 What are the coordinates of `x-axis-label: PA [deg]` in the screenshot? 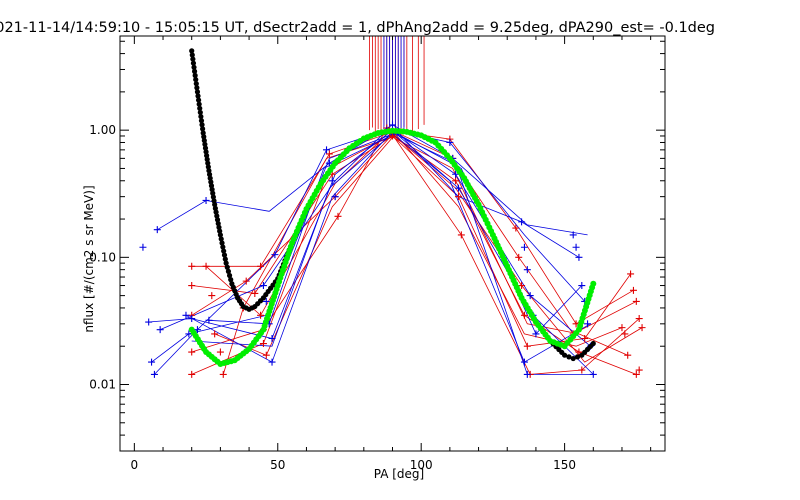 It's located at (399, 474).